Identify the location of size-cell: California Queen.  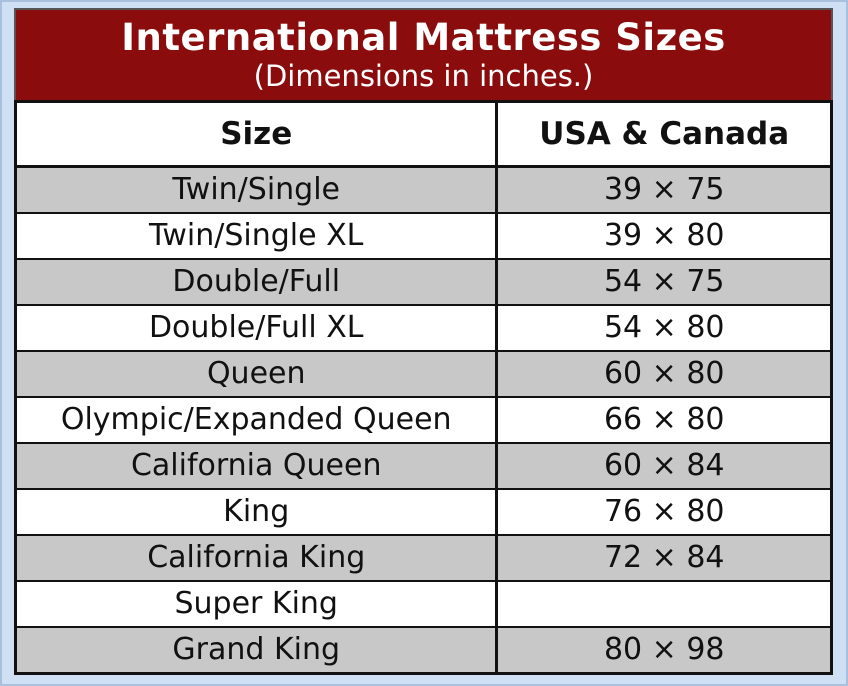
(256, 466).